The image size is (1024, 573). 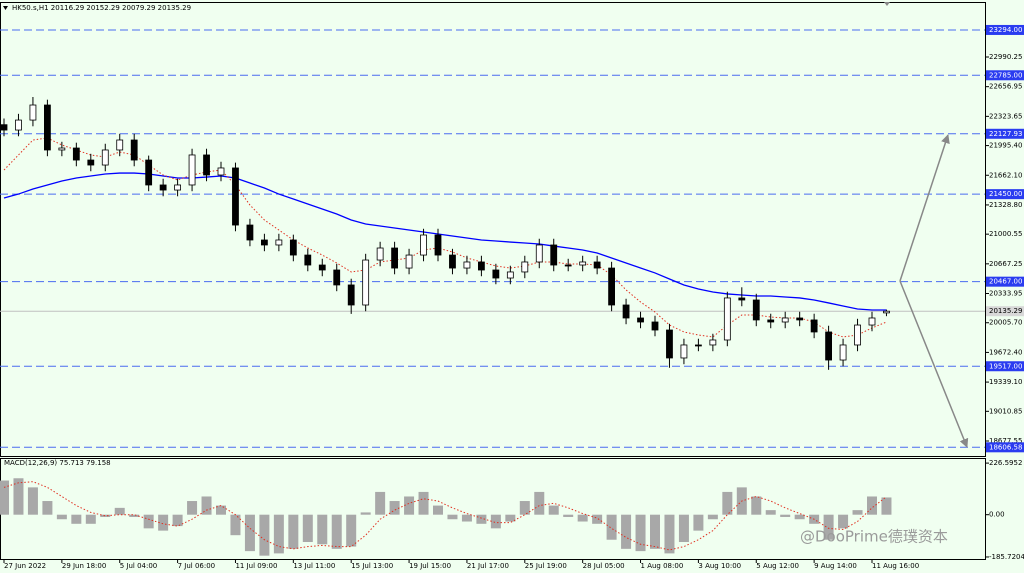 I want to click on level-label: 21450.00, so click(x=1005, y=194).